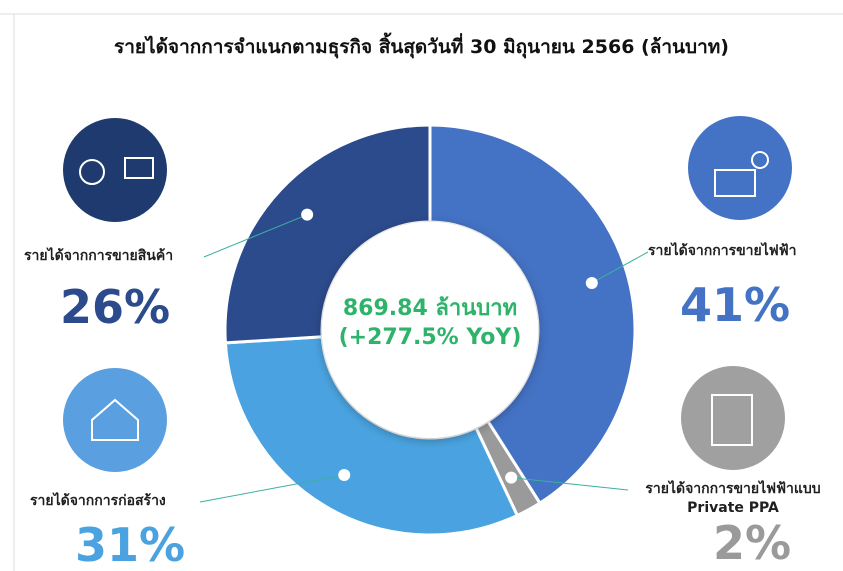 This screenshot has height=571, width=843. What do you see at coordinates (752, 543) in the screenshot?
I see `value-label: 2%` at bounding box center [752, 543].